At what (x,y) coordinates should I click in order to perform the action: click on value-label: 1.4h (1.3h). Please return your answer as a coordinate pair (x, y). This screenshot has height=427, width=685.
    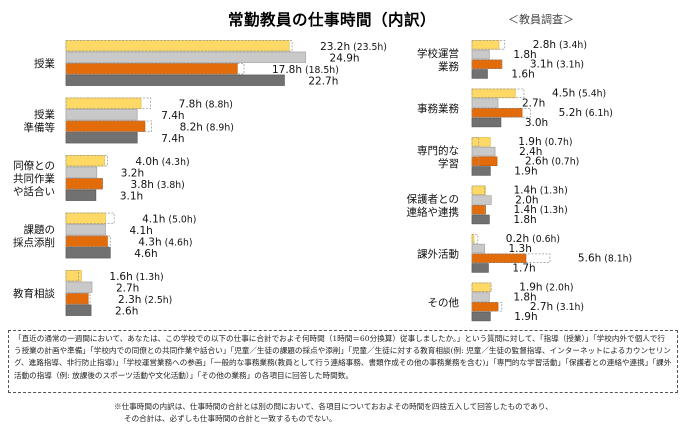
    Looking at the image, I should click on (540, 191).